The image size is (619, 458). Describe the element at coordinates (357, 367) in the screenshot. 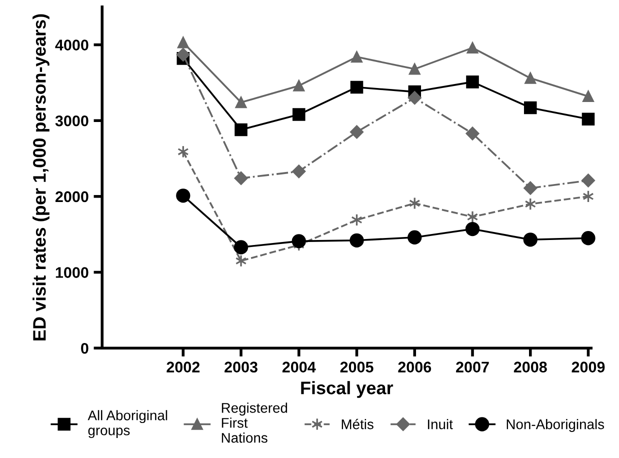

I see `x-tick-label: 2005` at that location.